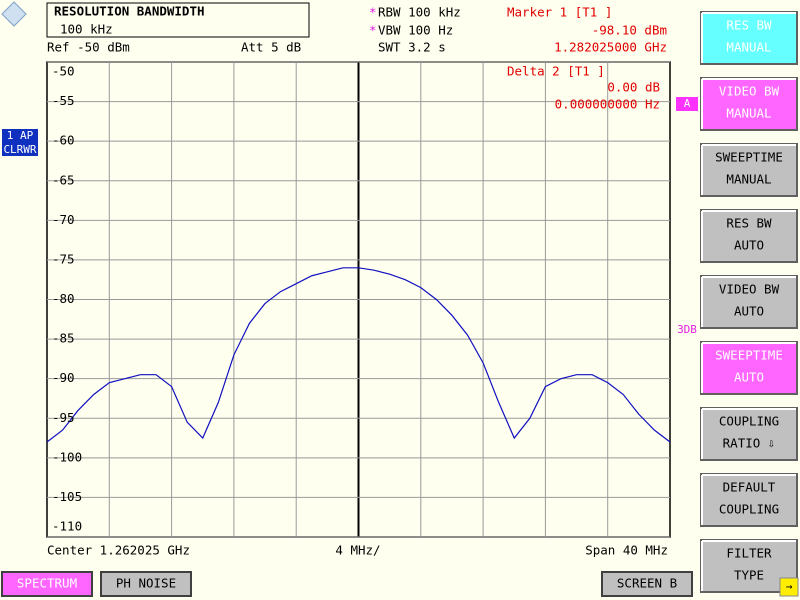  I want to click on attenuation: Att 5 dB, so click(271, 47).